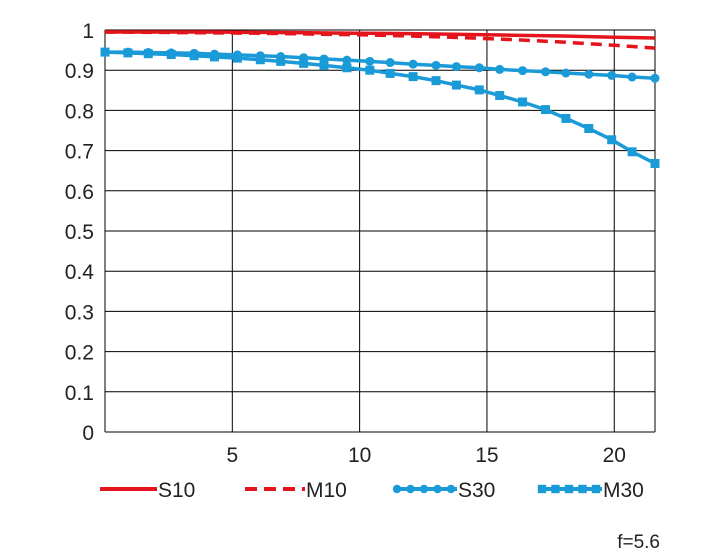 This screenshot has height=560, width=720. I want to click on y-tick-label: 0.7, so click(79, 152).